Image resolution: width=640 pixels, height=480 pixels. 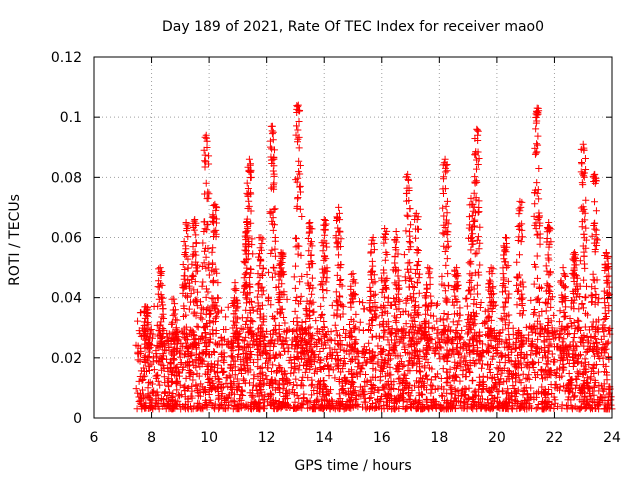 I want to click on x-tick-label: 14, so click(x=324, y=438).